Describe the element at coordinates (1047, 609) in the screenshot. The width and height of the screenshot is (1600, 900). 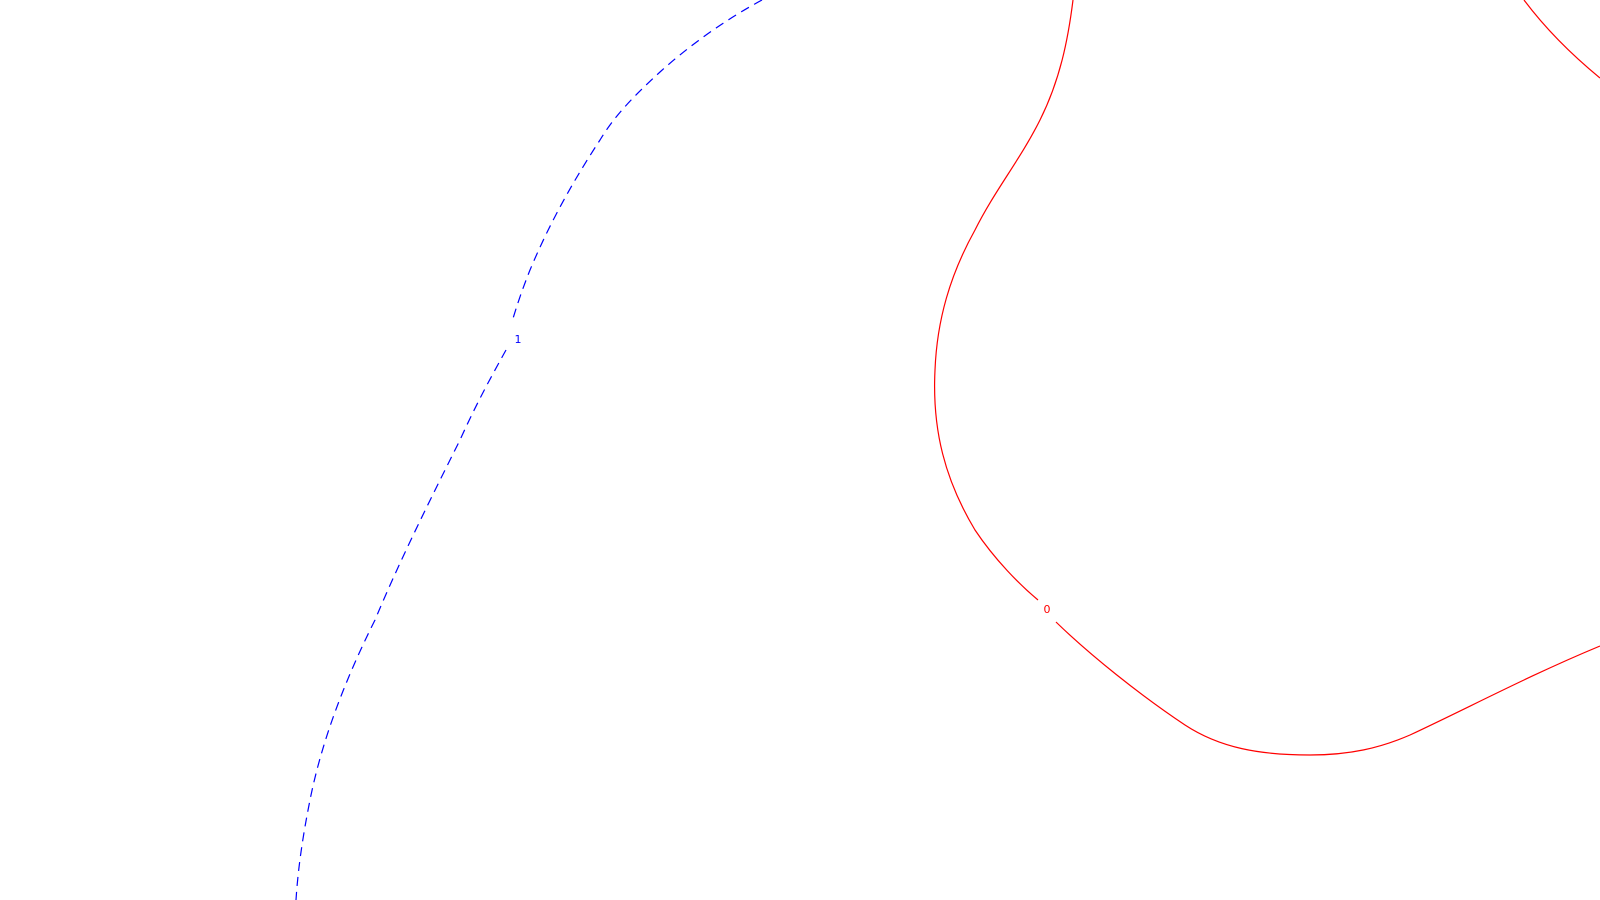
I see `contour-label-0: 0` at that location.